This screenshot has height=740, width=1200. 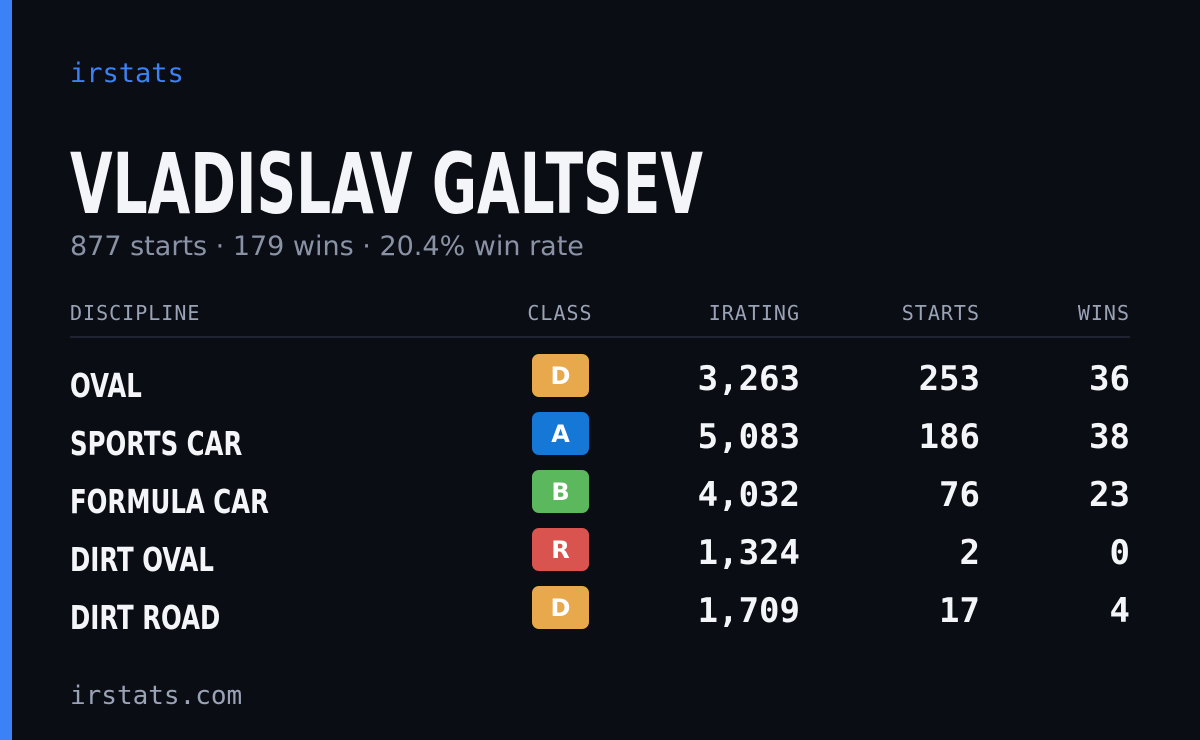 I want to click on cell-wins: 23, so click(x=1109, y=495).